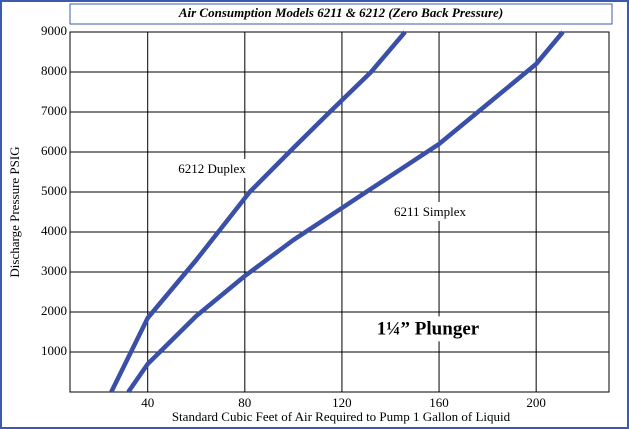 This screenshot has width=629, height=429. I want to click on x-tick-label: 160, so click(439, 402).